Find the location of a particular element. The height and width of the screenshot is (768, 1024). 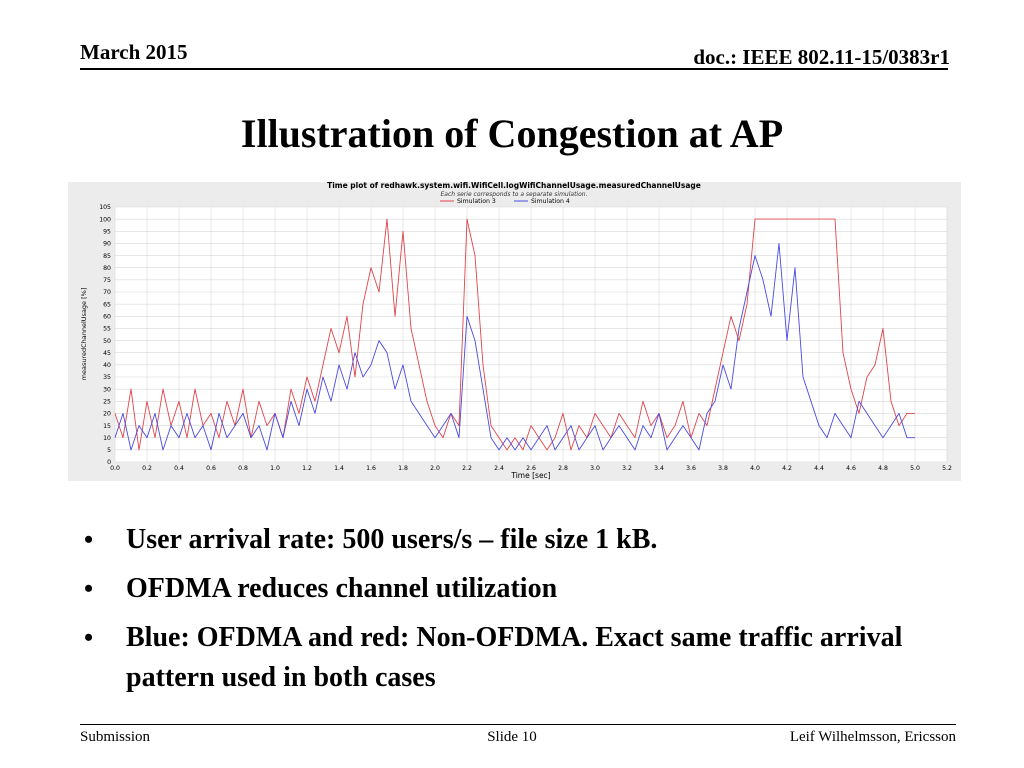

y-tick-label: 95 is located at coordinates (107, 231).